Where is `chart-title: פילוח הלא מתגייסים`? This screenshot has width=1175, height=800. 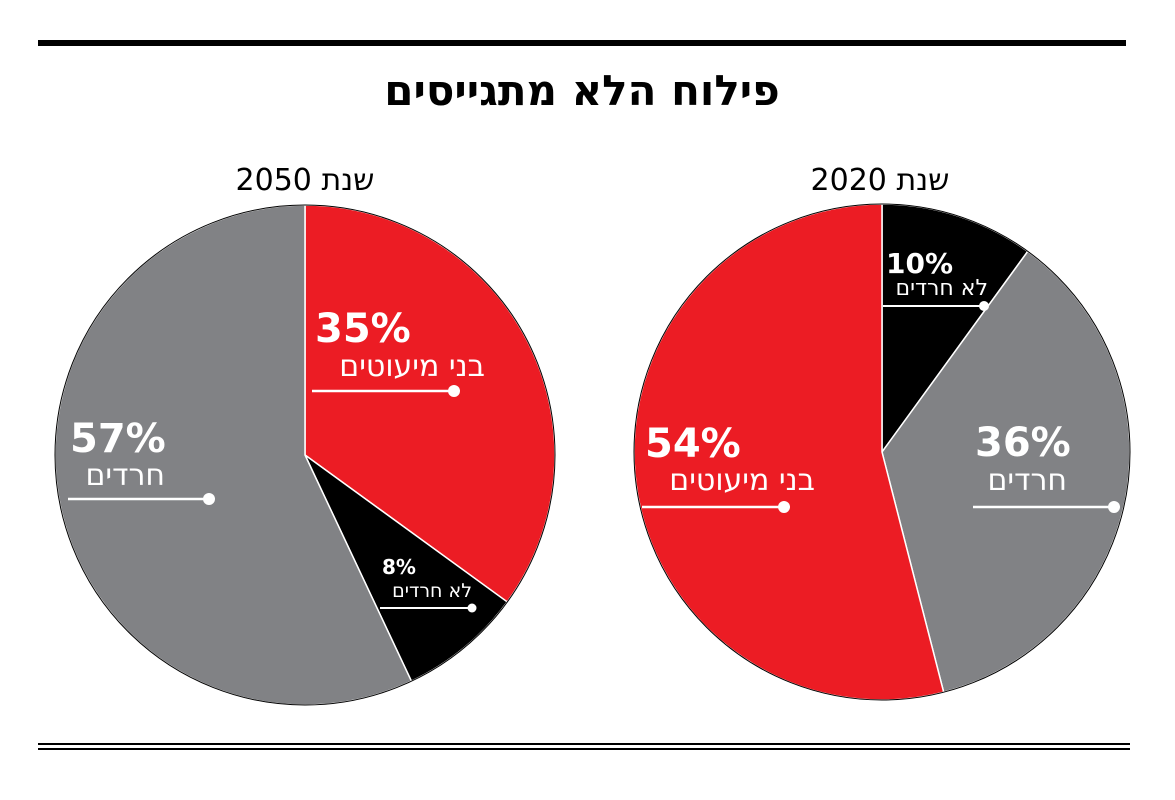 chart-title: פילוח הלא מתגייסים is located at coordinates (582, 90).